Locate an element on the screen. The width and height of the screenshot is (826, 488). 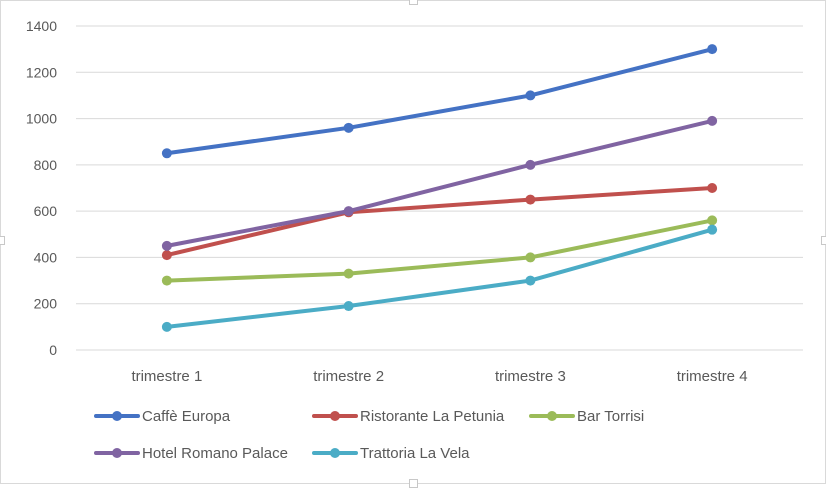
resize-handle-left is located at coordinates (2, 240).